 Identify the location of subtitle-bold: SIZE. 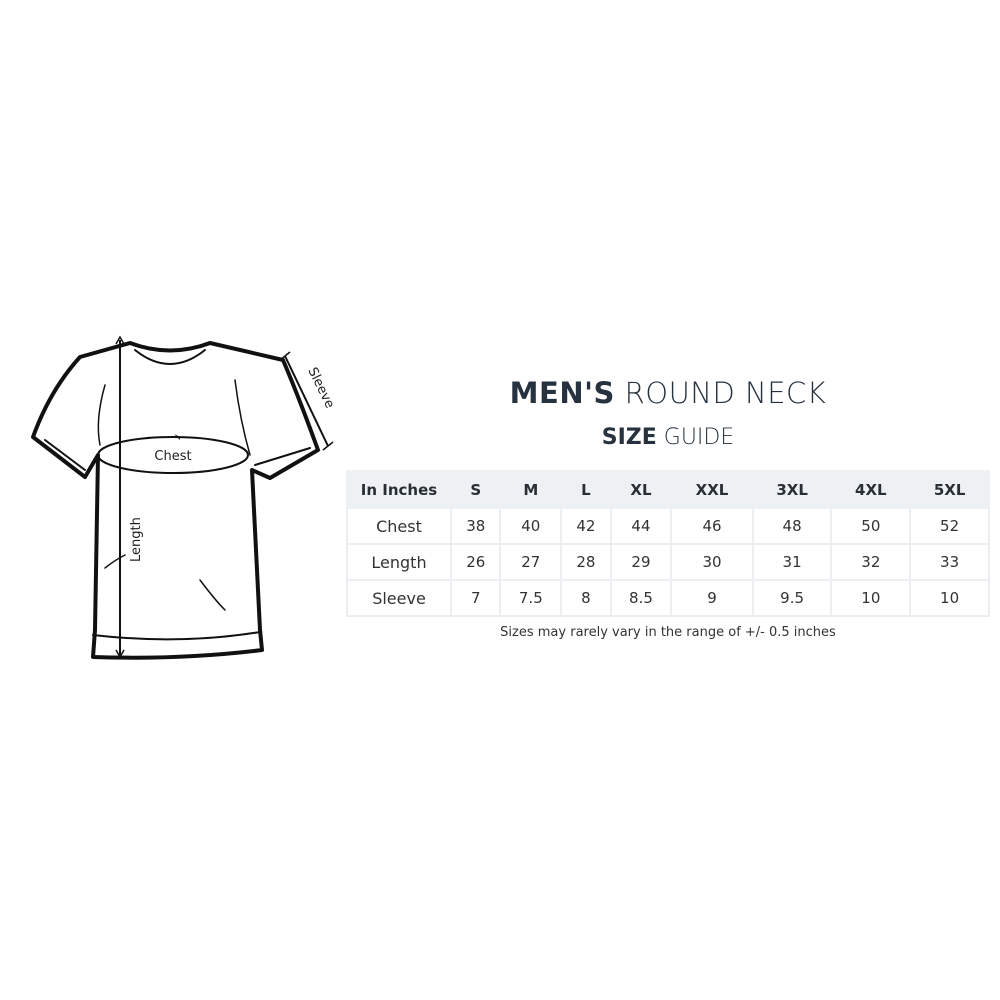
(629, 437).